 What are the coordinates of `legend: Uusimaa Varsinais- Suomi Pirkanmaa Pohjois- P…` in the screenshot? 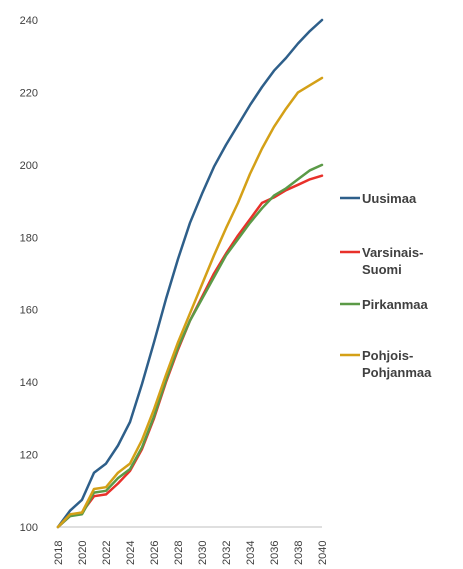 It's located at (386, 285).